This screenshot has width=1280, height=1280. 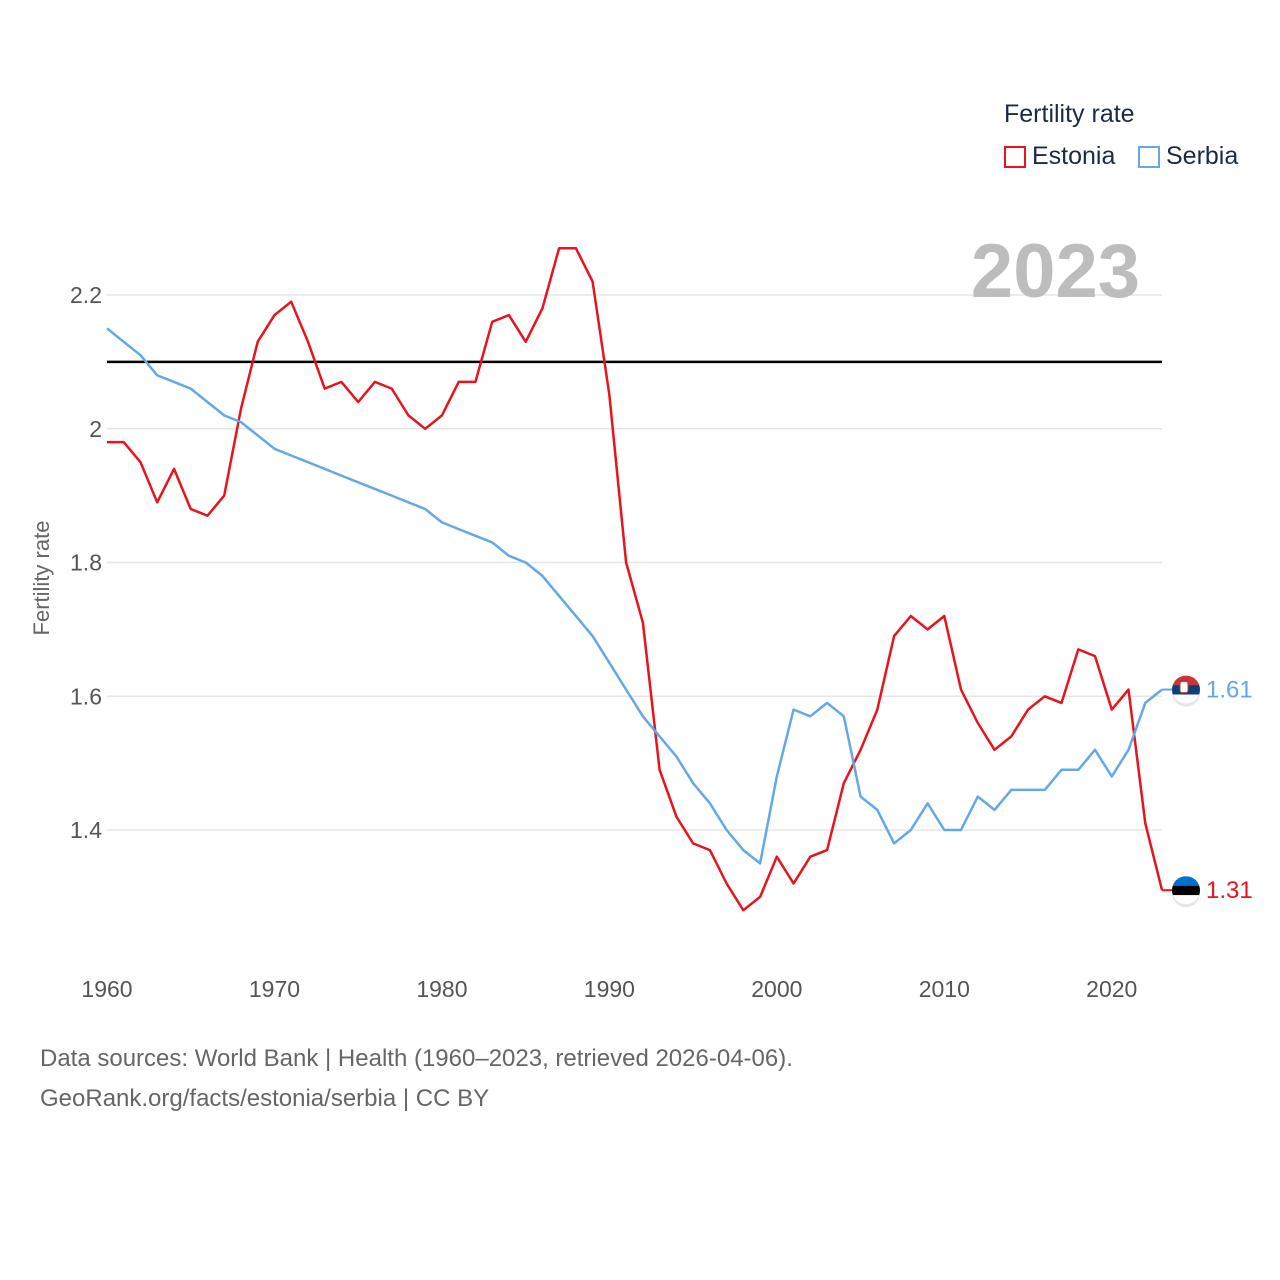 I want to click on end-value-label-serbia: 1.61, so click(x=1229, y=690).